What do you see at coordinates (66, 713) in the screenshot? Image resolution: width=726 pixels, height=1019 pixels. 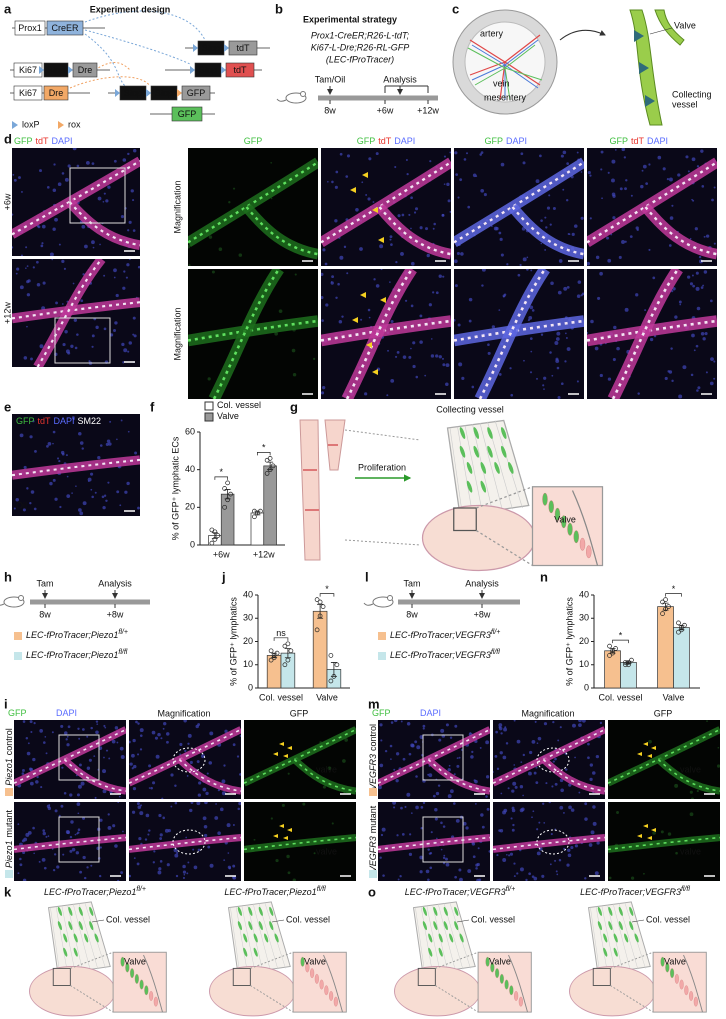 I see `channel-name: DAPI` at bounding box center [66, 713].